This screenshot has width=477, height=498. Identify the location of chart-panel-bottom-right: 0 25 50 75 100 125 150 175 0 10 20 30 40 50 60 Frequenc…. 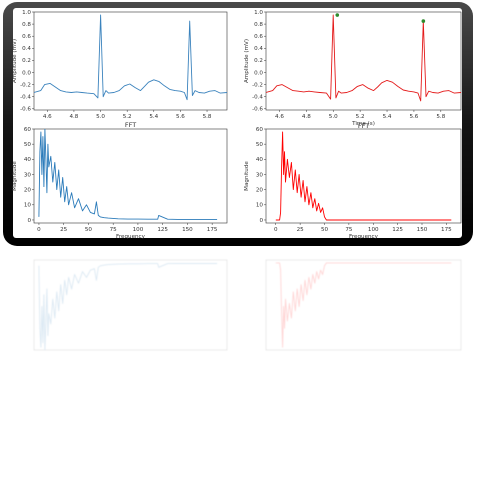
(353, 181).